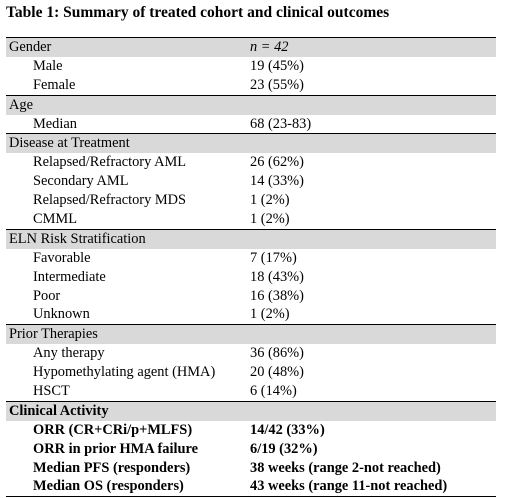 The width and height of the screenshot is (520, 498). What do you see at coordinates (69, 353) in the screenshot?
I see `row-label: Any therapy` at bounding box center [69, 353].